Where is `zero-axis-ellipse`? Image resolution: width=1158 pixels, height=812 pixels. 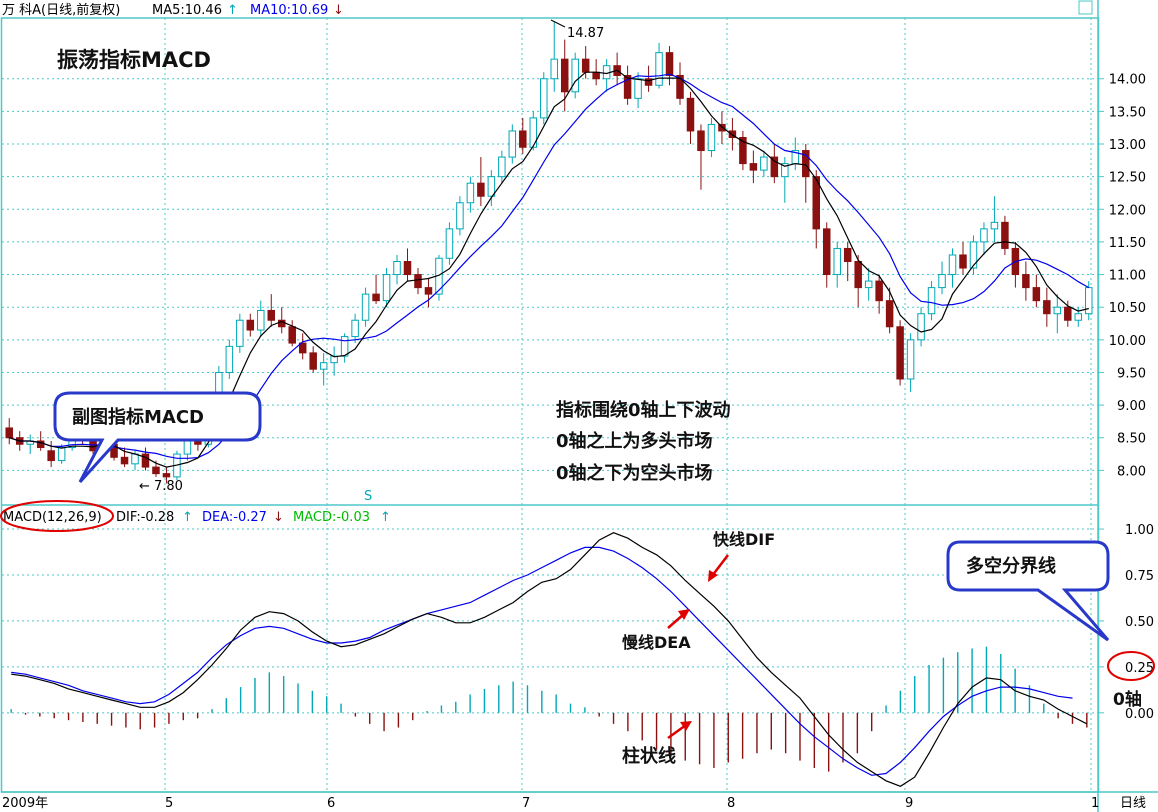
zero-axis-ellipse is located at coordinates (1131, 666).